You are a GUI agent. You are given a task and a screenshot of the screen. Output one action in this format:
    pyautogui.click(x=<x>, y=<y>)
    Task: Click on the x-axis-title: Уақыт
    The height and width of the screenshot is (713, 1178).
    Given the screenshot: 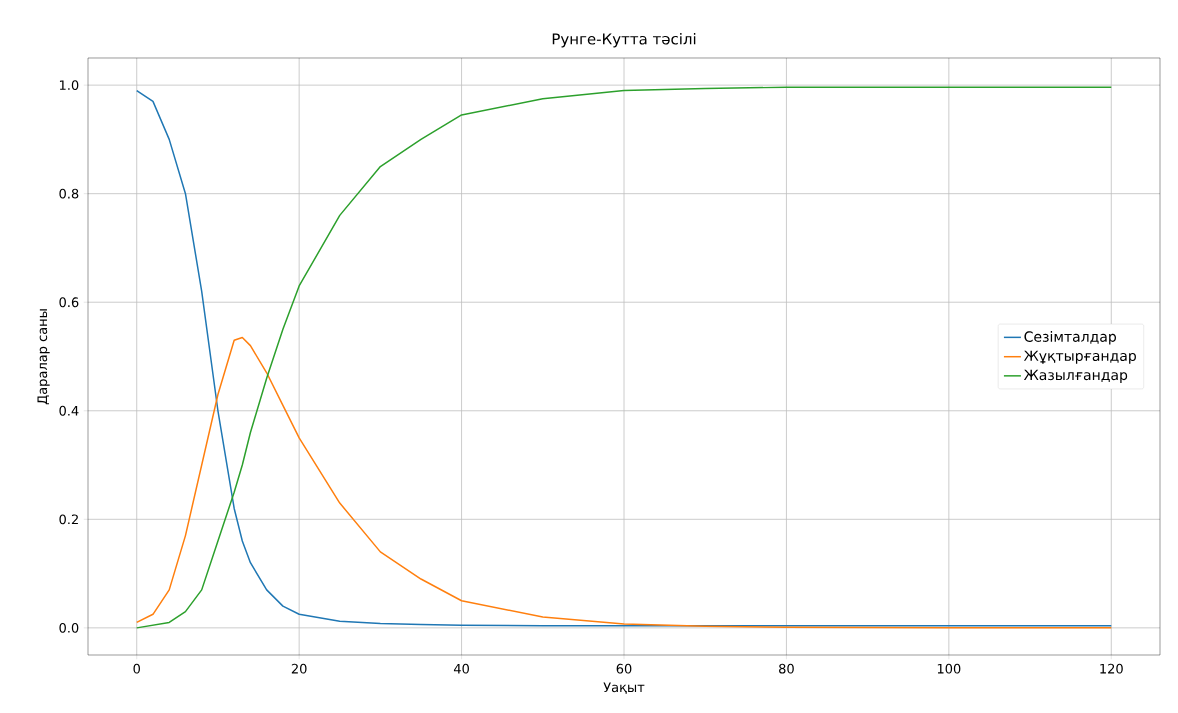 What is the action you would take?
    pyautogui.click(x=624, y=688)
    